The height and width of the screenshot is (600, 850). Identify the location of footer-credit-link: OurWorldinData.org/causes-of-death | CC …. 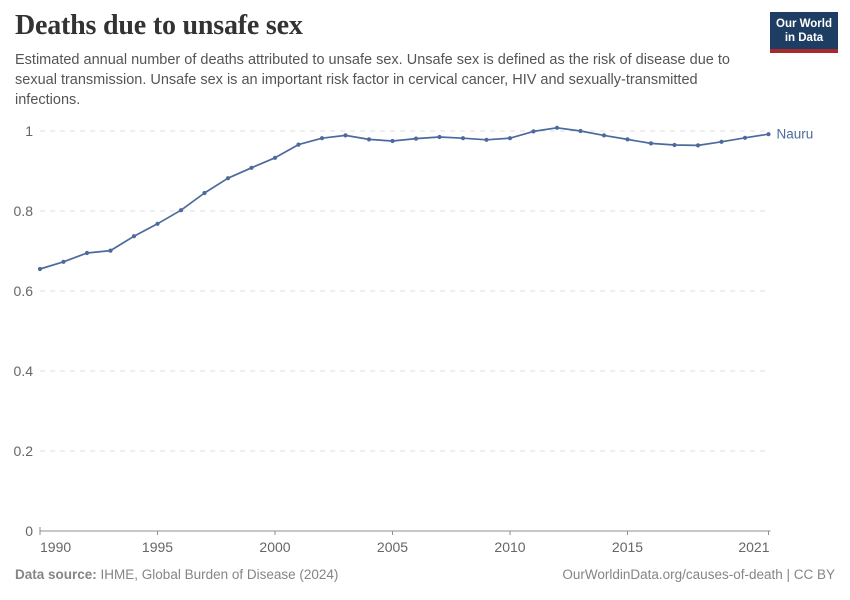
(698, 574).